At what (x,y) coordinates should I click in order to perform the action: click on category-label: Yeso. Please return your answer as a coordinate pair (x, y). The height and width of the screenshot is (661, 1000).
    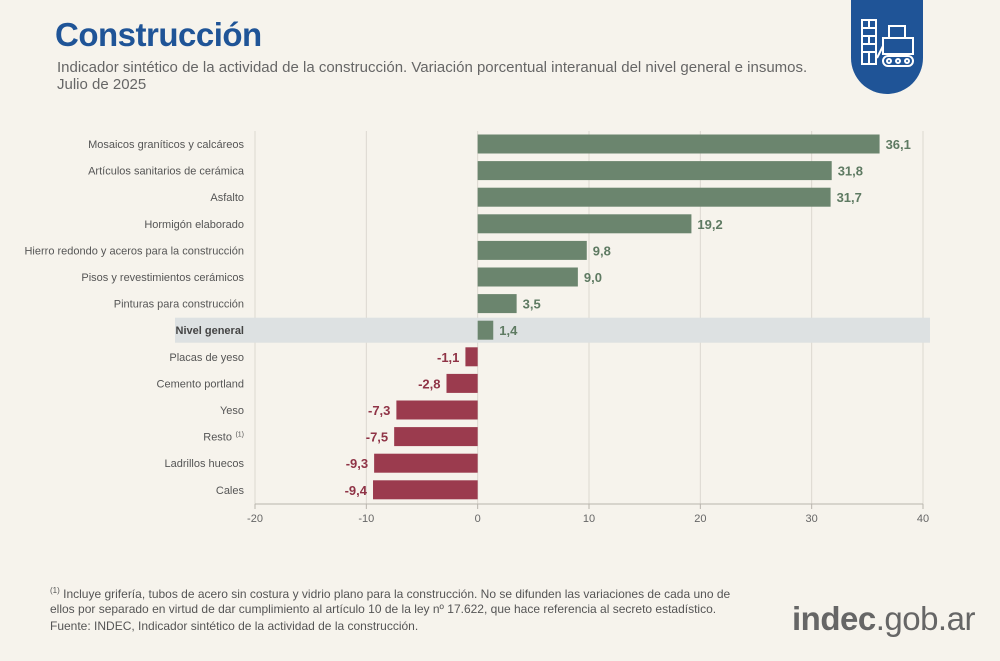
    Looking at the image, I should click on (232, 411).